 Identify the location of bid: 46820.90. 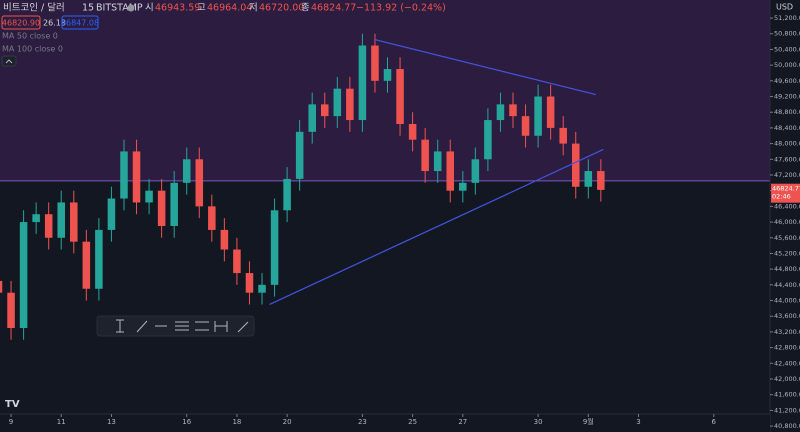
(21, 23).